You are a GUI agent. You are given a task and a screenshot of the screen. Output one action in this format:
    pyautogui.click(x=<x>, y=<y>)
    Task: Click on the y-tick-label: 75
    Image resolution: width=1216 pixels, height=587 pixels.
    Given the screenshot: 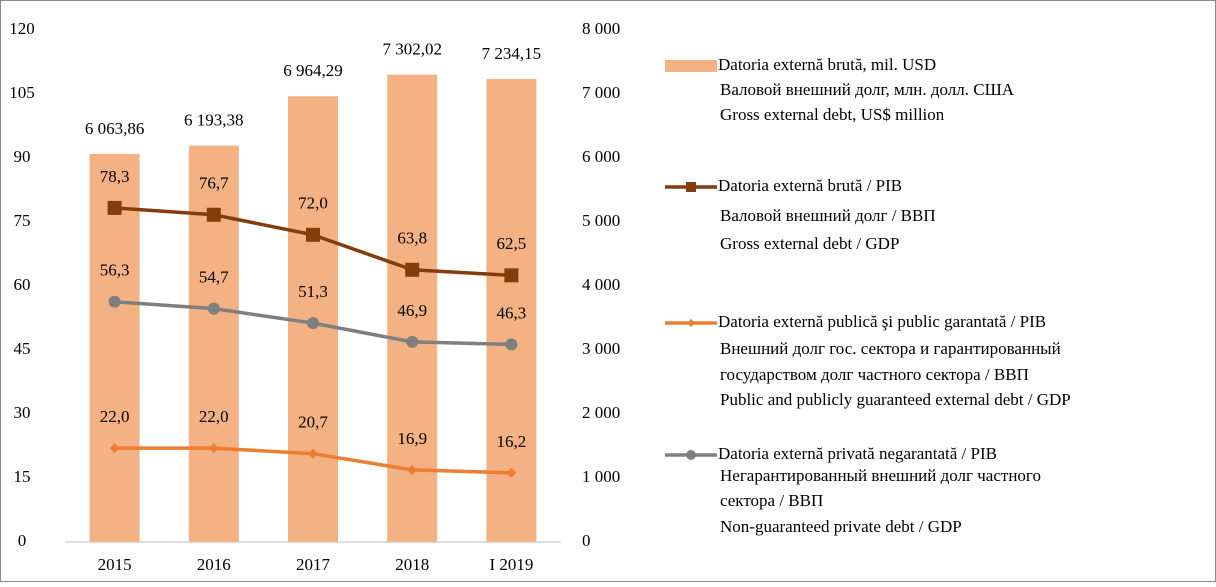 What is the action you would take?
    pyautogui.click(x=22, y=220)
    